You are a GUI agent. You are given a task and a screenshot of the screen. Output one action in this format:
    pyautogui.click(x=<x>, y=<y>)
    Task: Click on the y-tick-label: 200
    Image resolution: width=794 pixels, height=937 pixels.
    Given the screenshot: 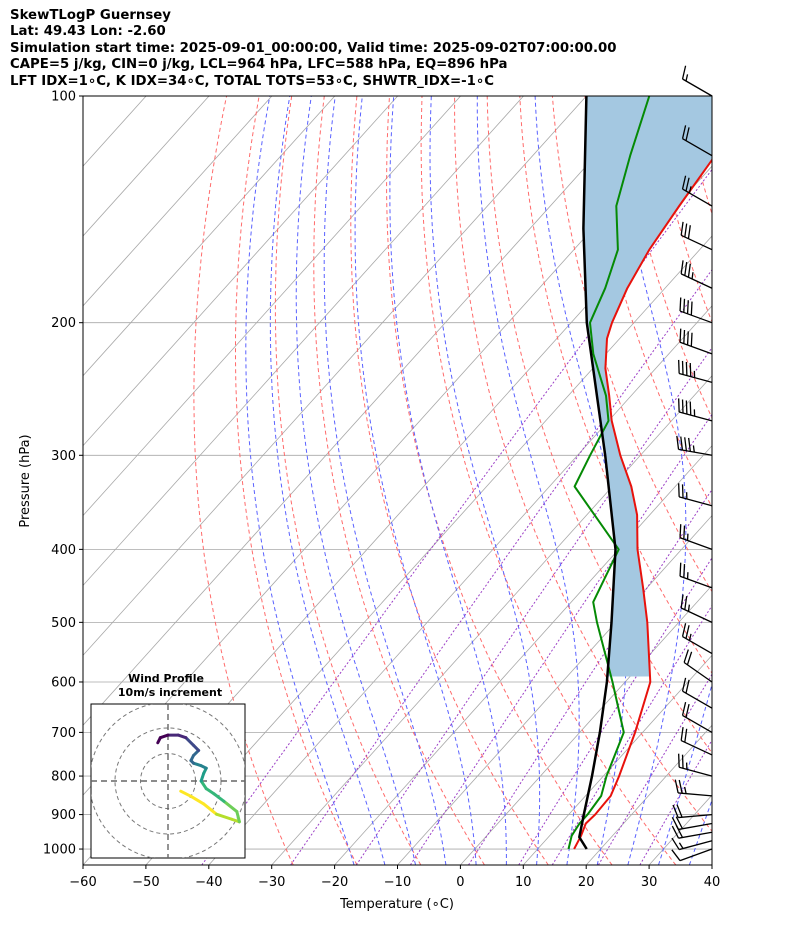 What is the action you would take?
    pyautogui.click(x=63, y=323)
    